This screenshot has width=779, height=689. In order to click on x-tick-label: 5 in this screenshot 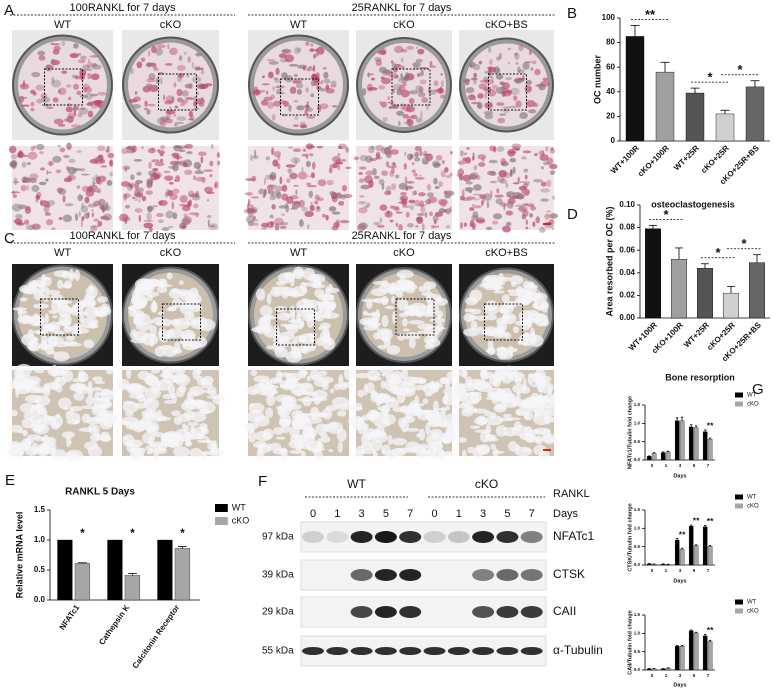, I will do `click(694, 465)`.